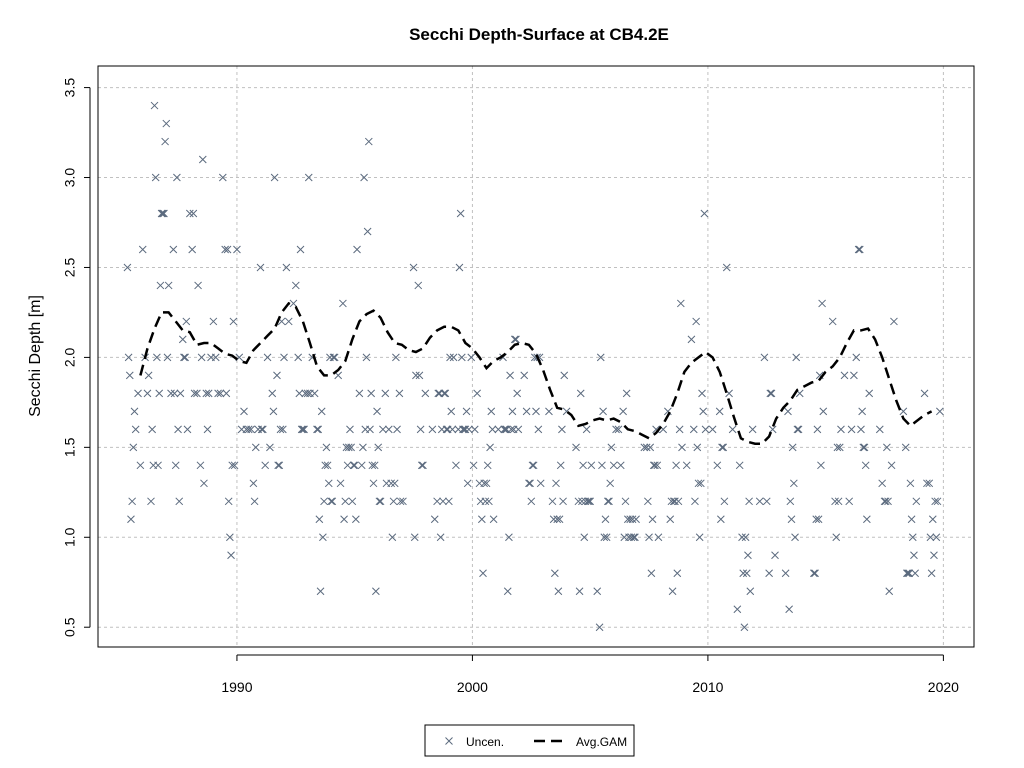 The image size is (1024, 768). What do you see at coordinates (485, 742) in the screenshot?
I see `legend-label-uncen: Uncen.` at bounding box center [485, 742].